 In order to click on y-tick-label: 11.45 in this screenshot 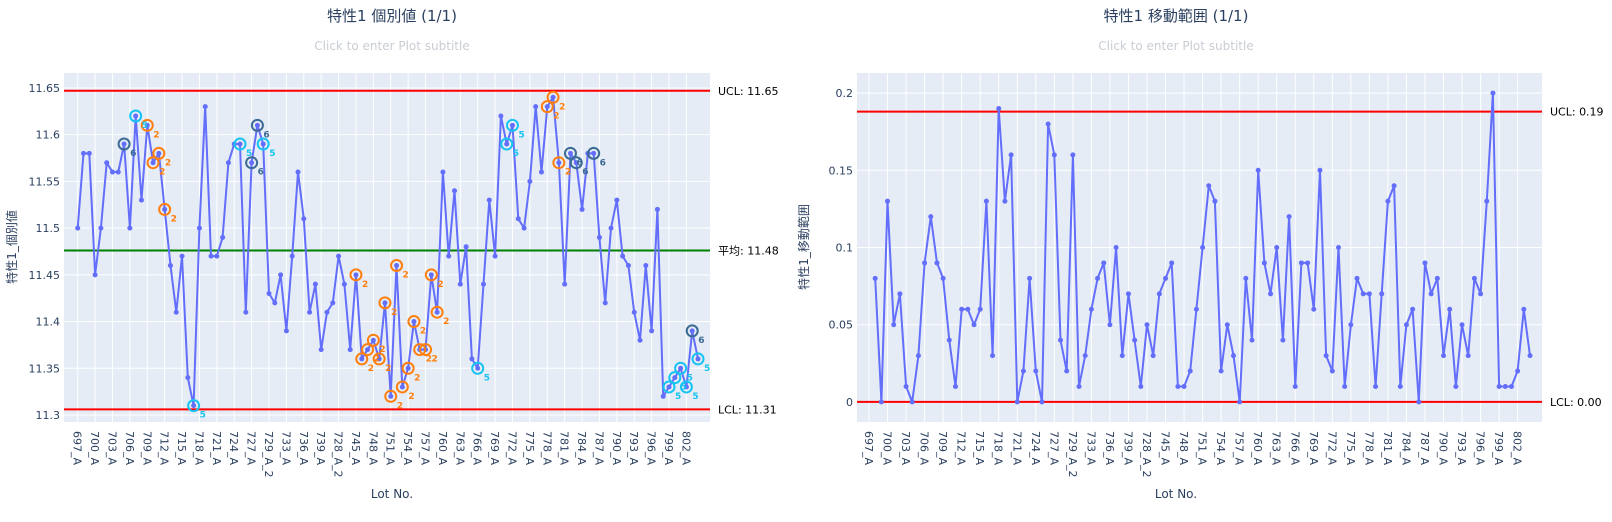, I will do `click(45, 275)`.